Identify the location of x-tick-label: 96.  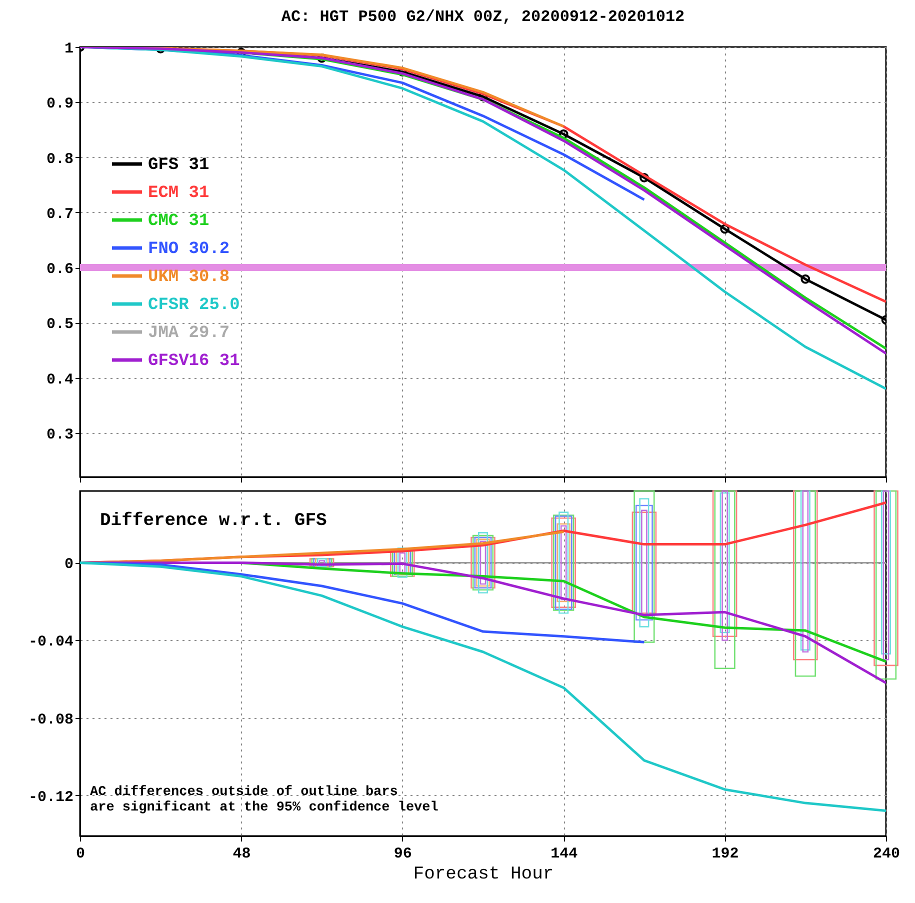
(403, 854).